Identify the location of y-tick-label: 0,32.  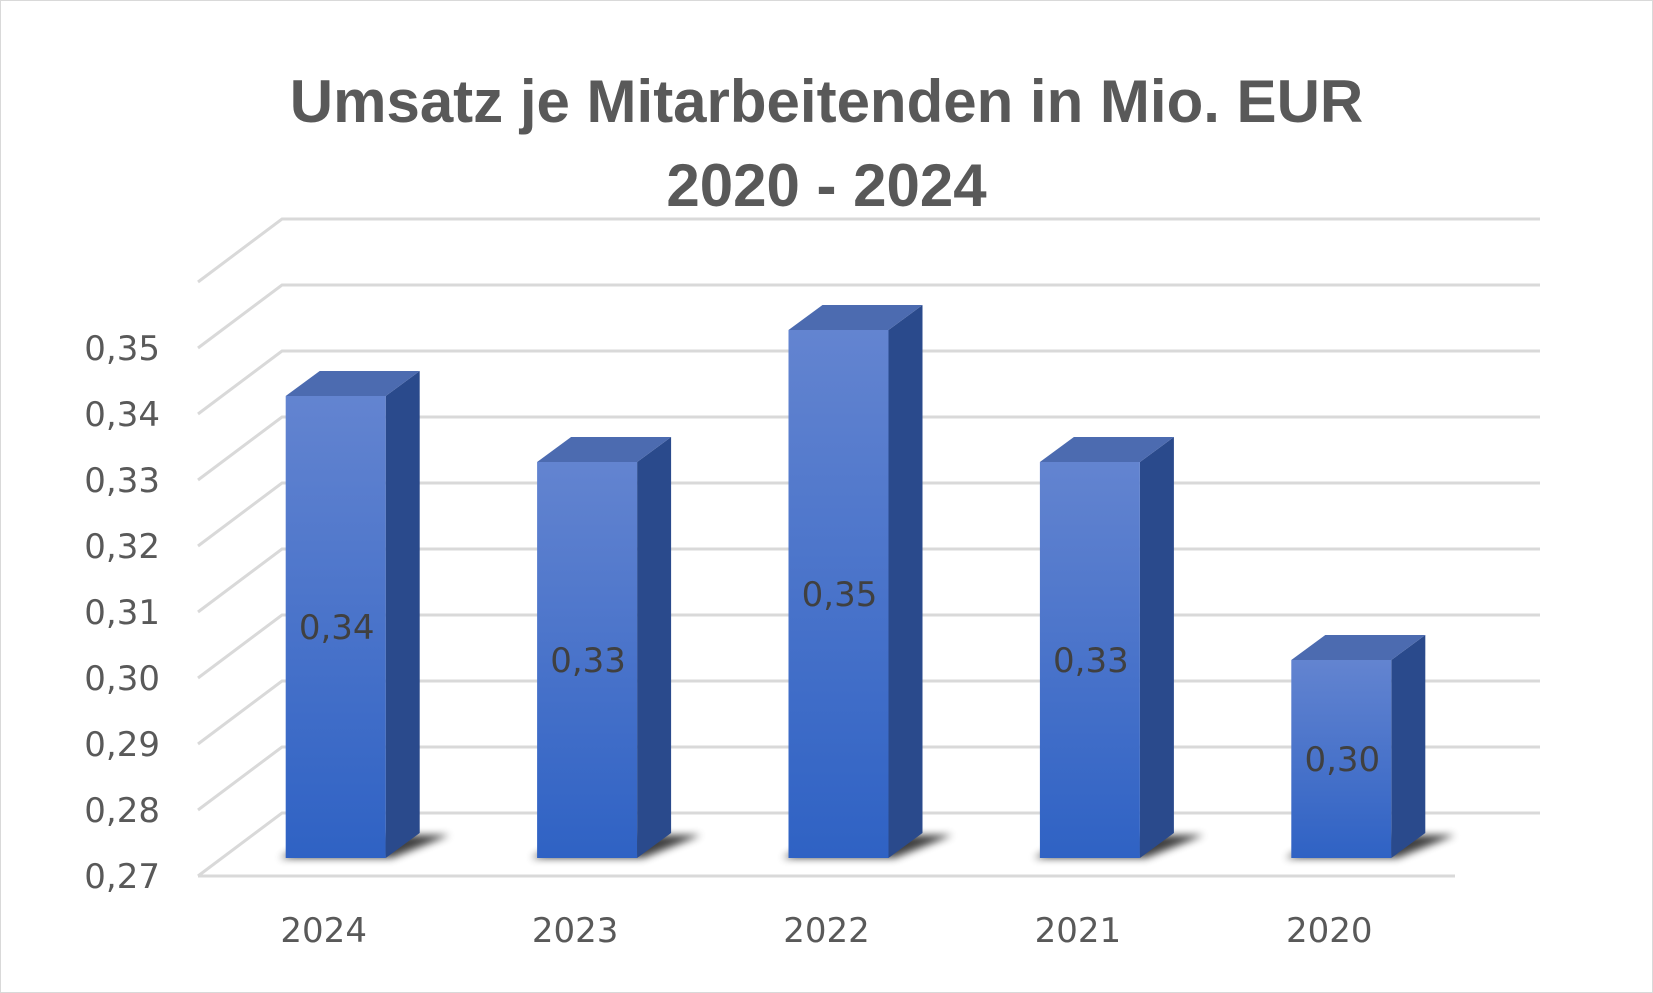
(122, 547).